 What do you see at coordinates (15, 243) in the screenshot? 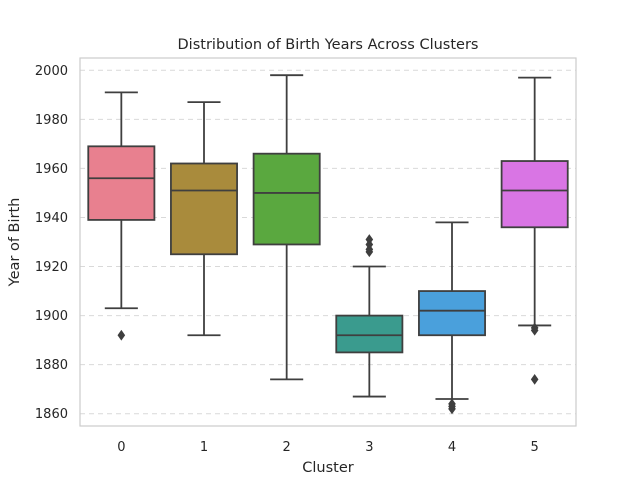
I see `y-axis-label: Year of Birth` at bounding box center [15, 243].